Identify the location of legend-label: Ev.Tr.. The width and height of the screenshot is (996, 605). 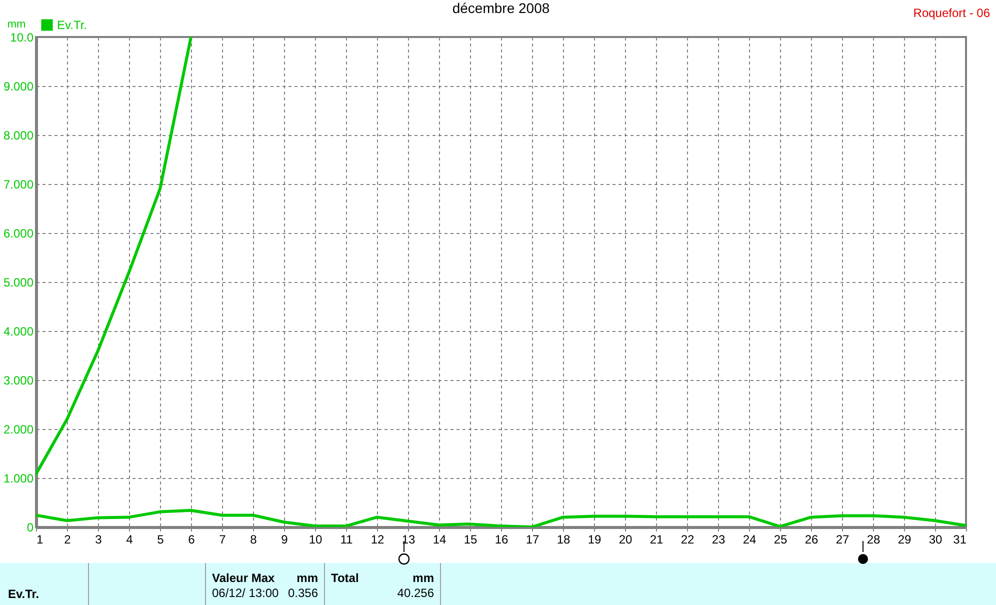
(72, 25).